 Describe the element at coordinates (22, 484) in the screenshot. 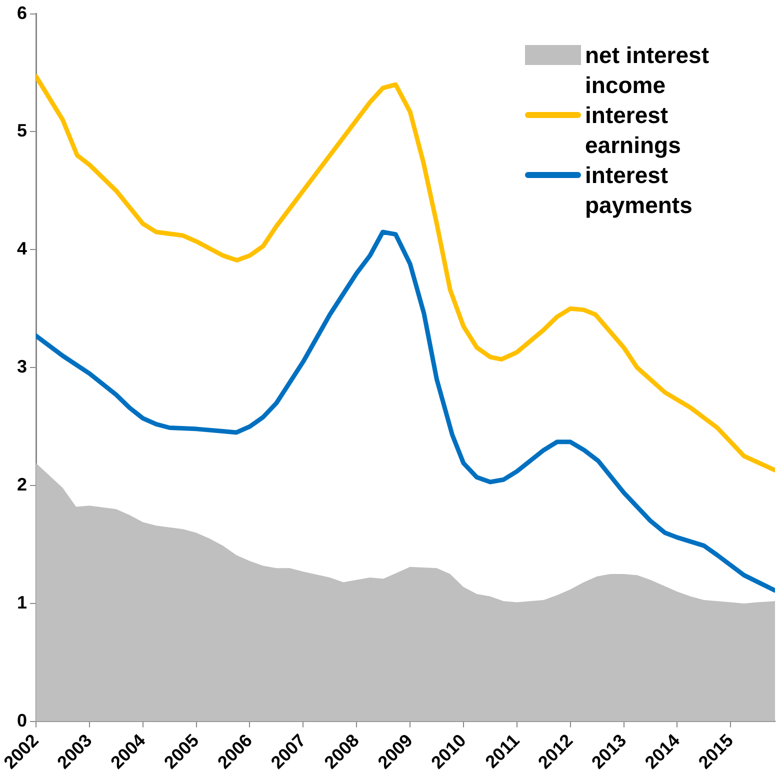

I see `y-tick-label: 2` at that location.